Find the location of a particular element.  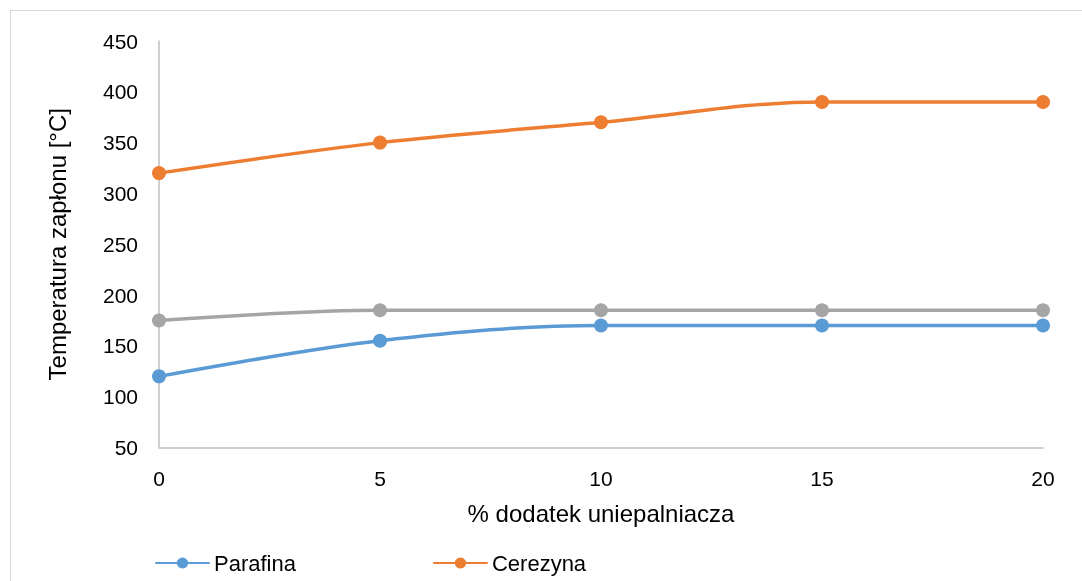

y-tick-label: 350 is located at coordinates (120, 143).